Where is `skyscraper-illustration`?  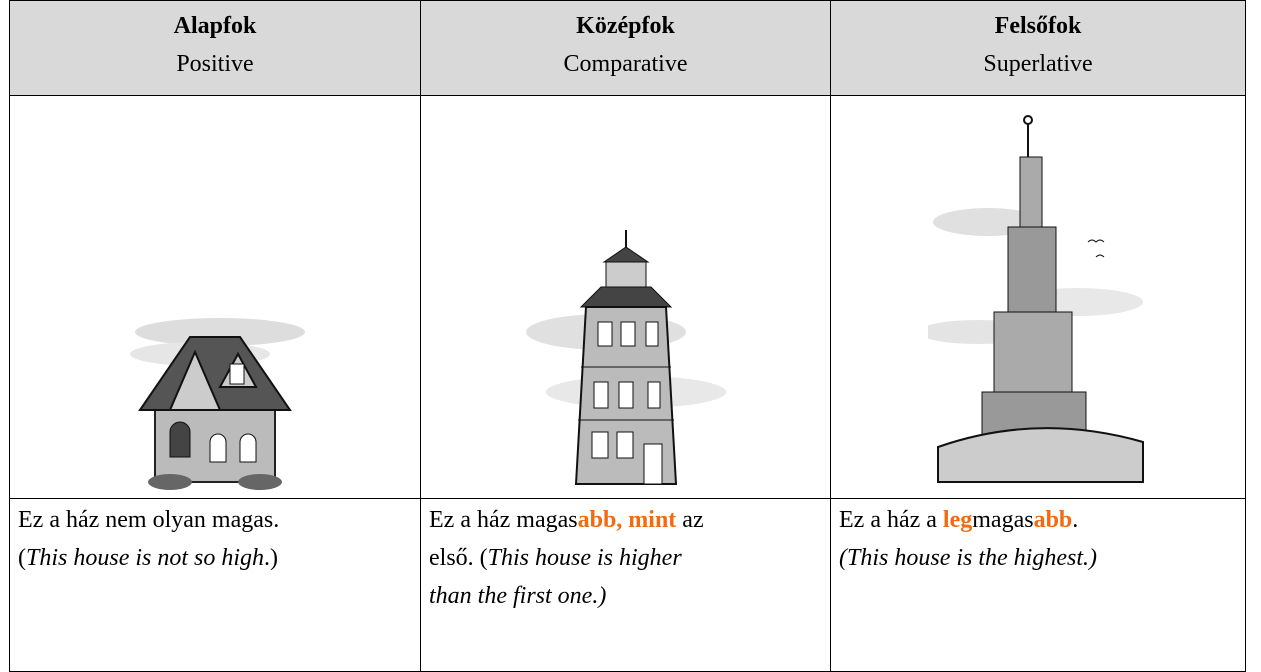
skyscraper-illustration is located at coordinates (1036, 299).